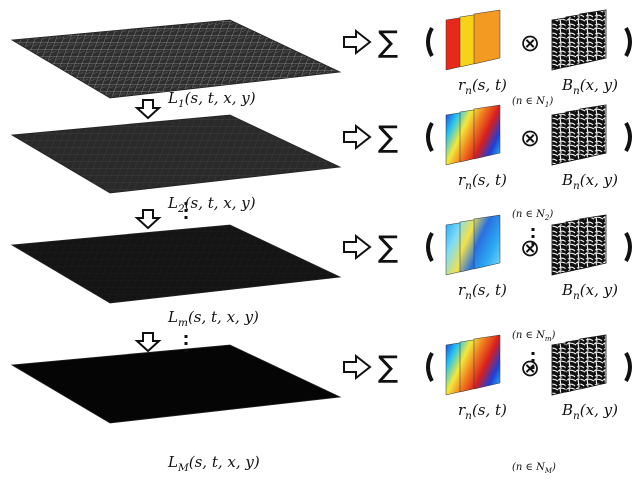  I want to click on layer-label: L2(s, t, x, y), so click(211, 204).